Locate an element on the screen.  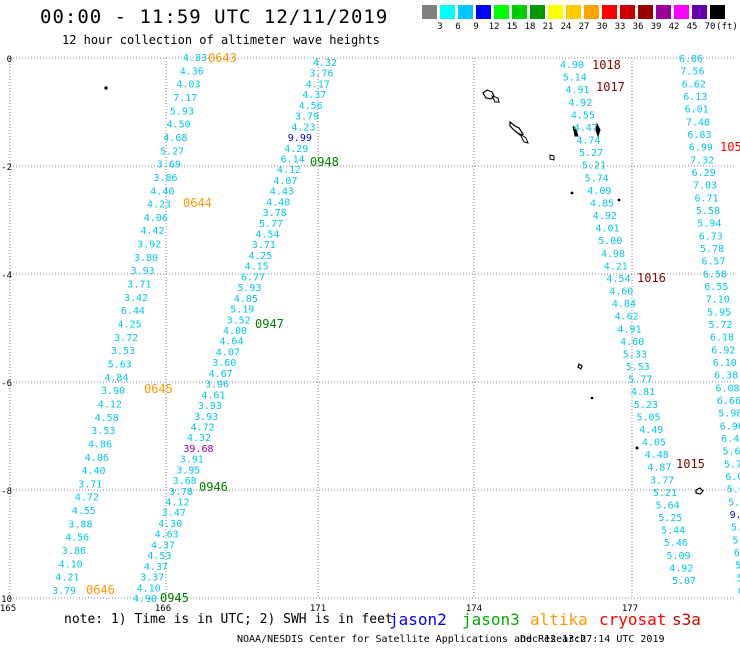
wave-height-value: 4.83 is located at coordinates (195, 58).